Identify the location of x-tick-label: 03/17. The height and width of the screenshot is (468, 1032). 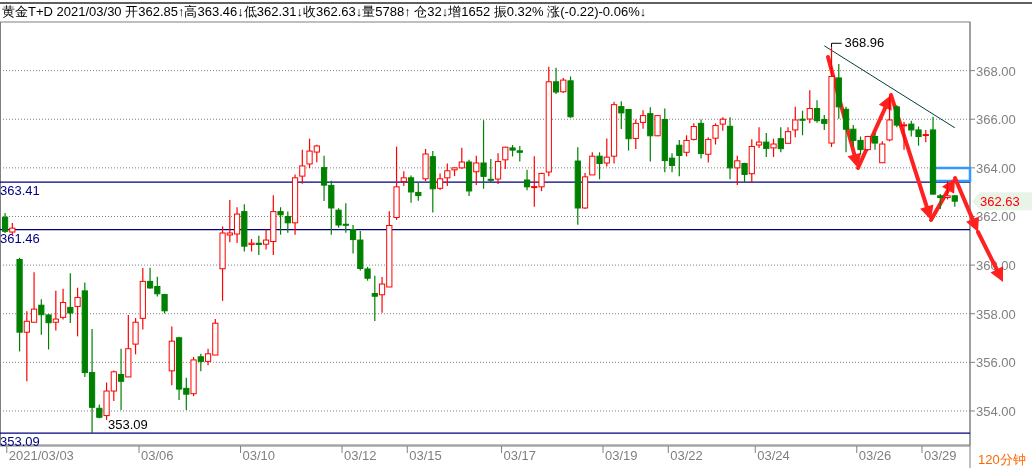
(520, 455).